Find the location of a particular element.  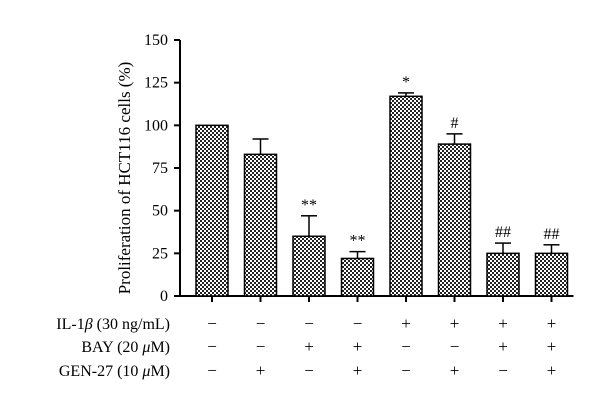

y-tick-label: 50 is located at coordinates (160, 211).